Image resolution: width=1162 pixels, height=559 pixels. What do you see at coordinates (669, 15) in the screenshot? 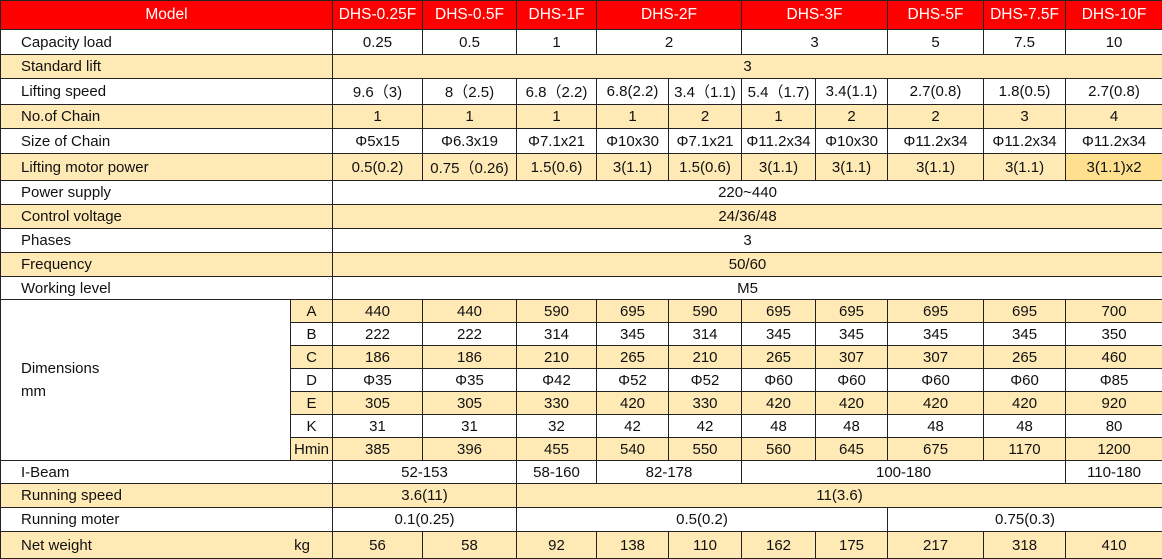
I see `model-name: DHS-2F` at bounding box center [669, 15].